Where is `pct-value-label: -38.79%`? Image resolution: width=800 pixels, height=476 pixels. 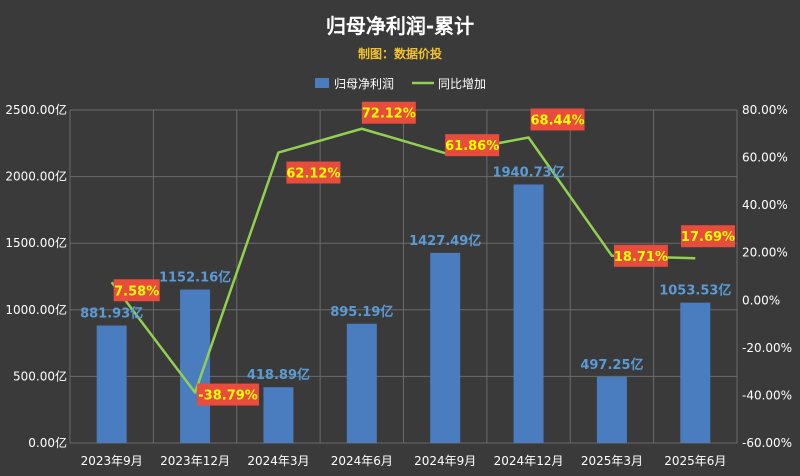 pct-value-label: -38.79% is located at coordinates (228, 396).